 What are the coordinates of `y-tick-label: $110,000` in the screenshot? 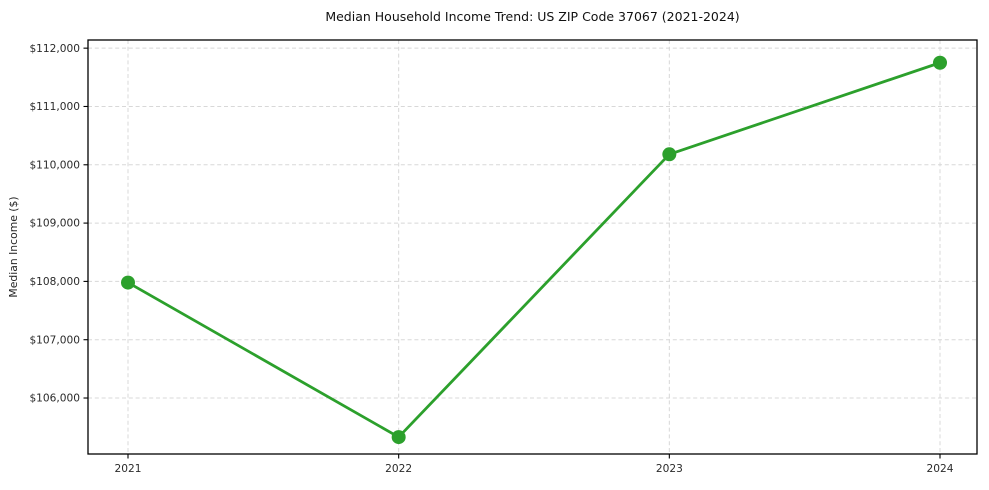 It's located at (54, 165).